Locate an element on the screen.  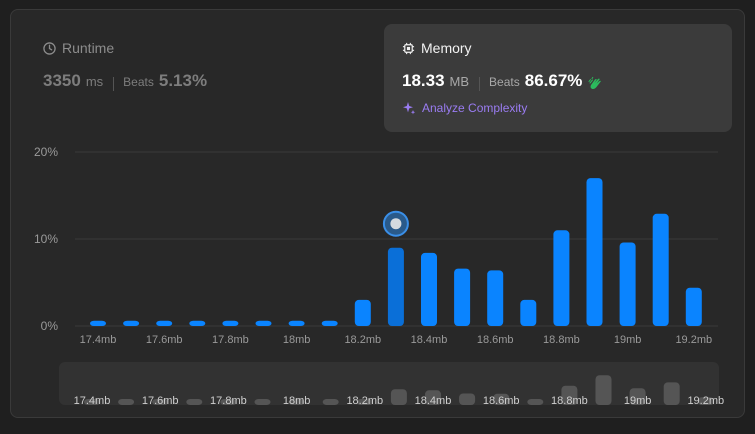
overview-tick-label: 18.6mb is located at coordinates (501, 401).